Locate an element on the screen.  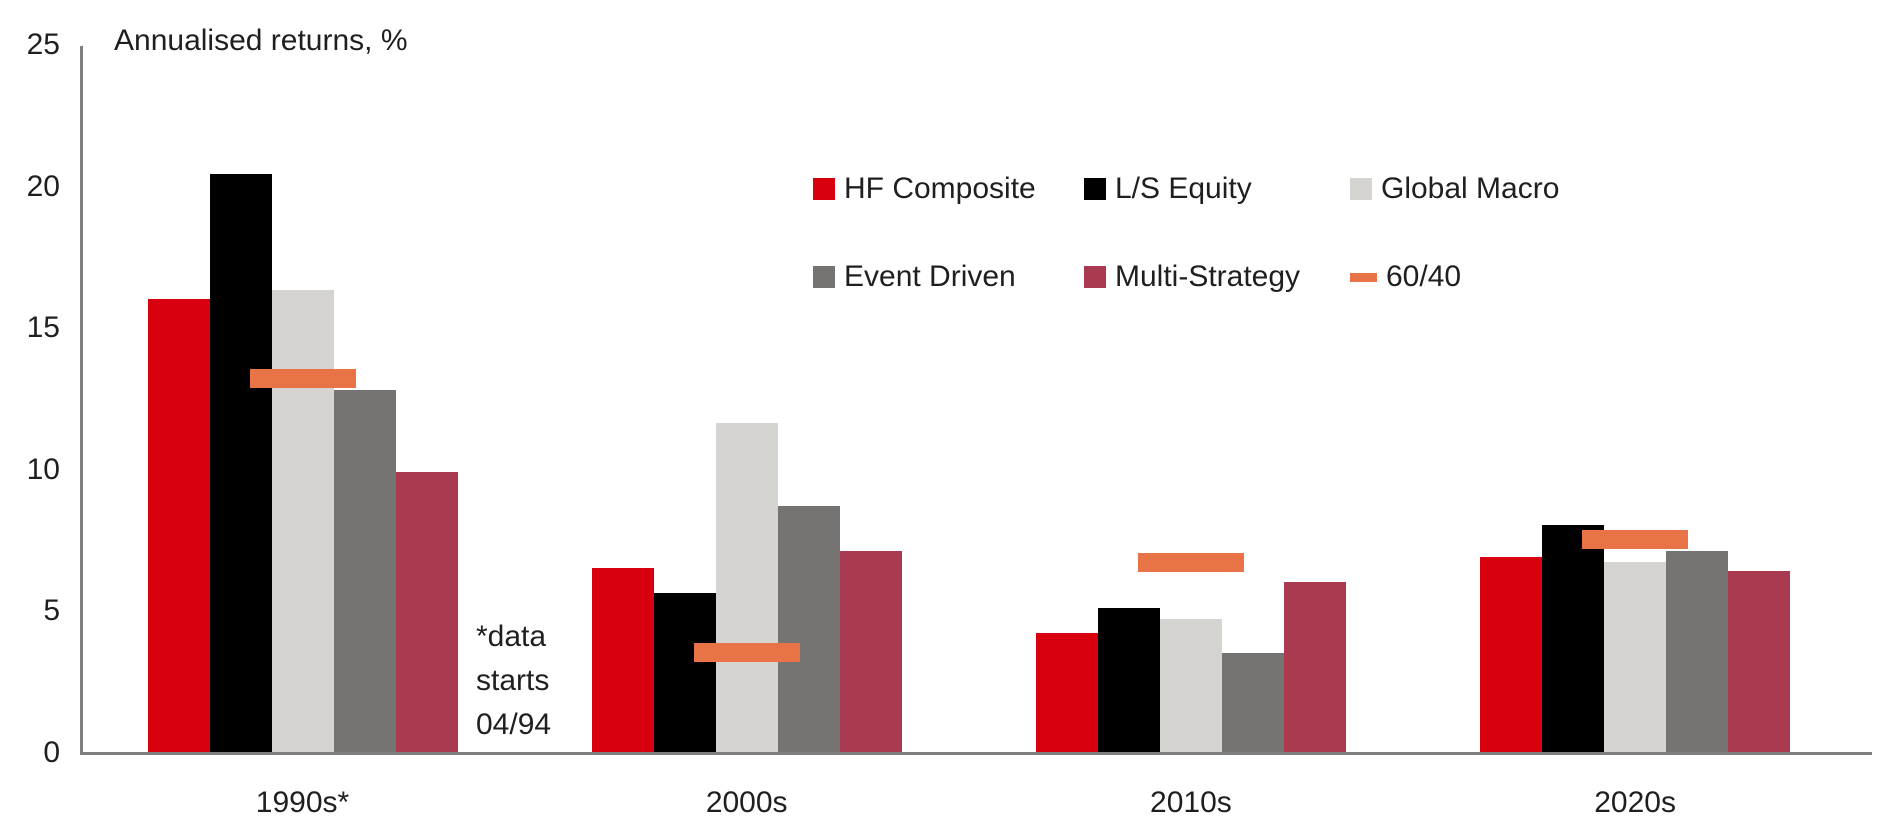
bar-global-macro-1990s is located at coordinates (302, 521).